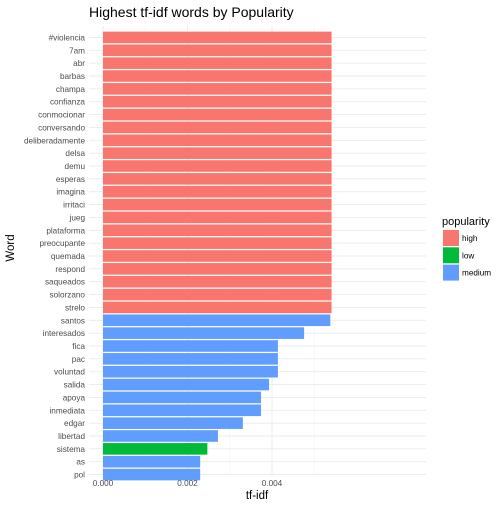 This screenshot has width=504, height=509. What do you see at coordinates (217, 230) in the screenshot?
I see `bar-plataforma` at bounding box center [217, 230].